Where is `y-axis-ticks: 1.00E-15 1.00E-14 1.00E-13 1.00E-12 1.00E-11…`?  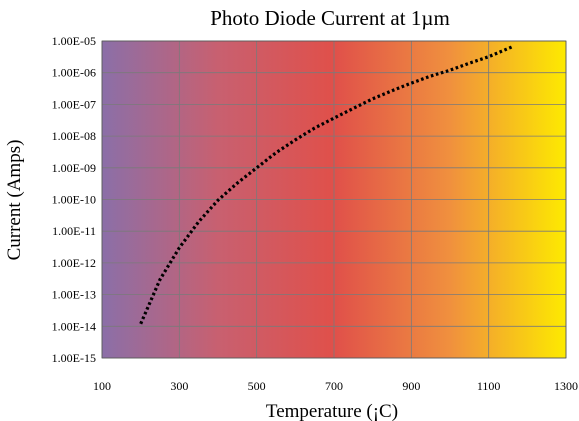 y-axis-ticks: 1.00E-15 1.00E-14 1.00E-13 1.00E-12 1.00E-11… is located at coordinates (74, 199).